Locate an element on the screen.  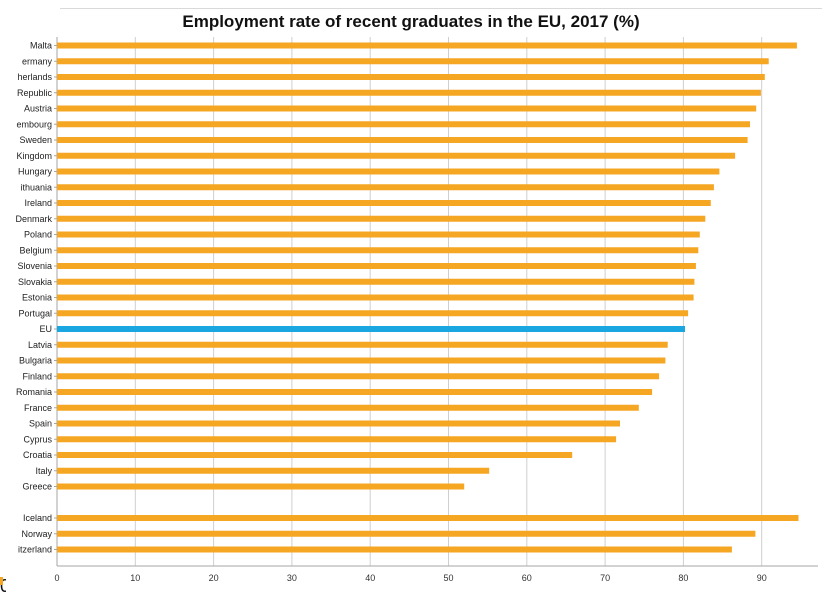
category-label: Slovenia is located at coordinates (34, 266).